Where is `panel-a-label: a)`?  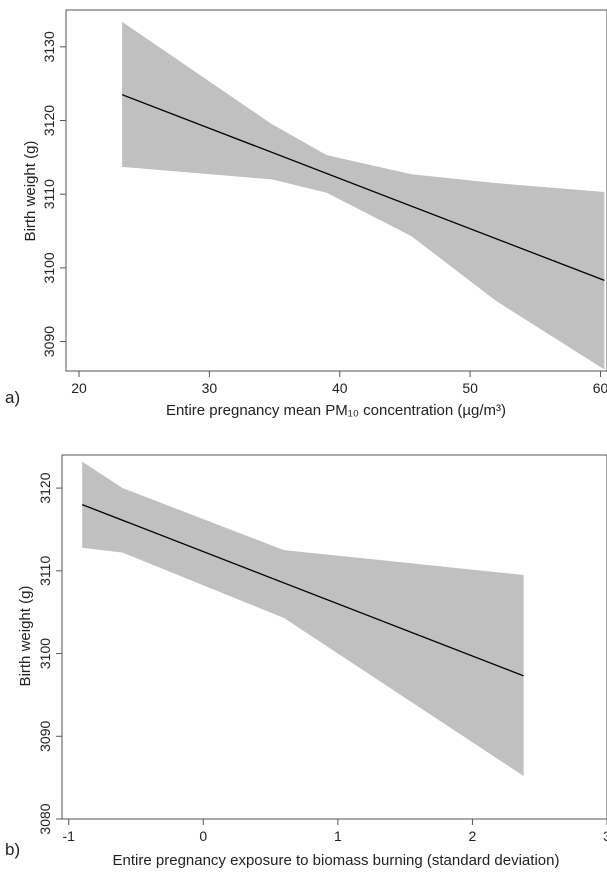 panel-a-label: a) is located at coordinates (12, 397).